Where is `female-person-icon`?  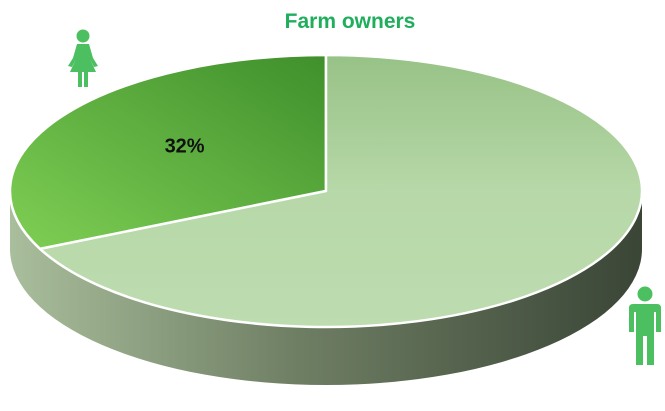 female-person-icon is located at coordinates (83, 58).